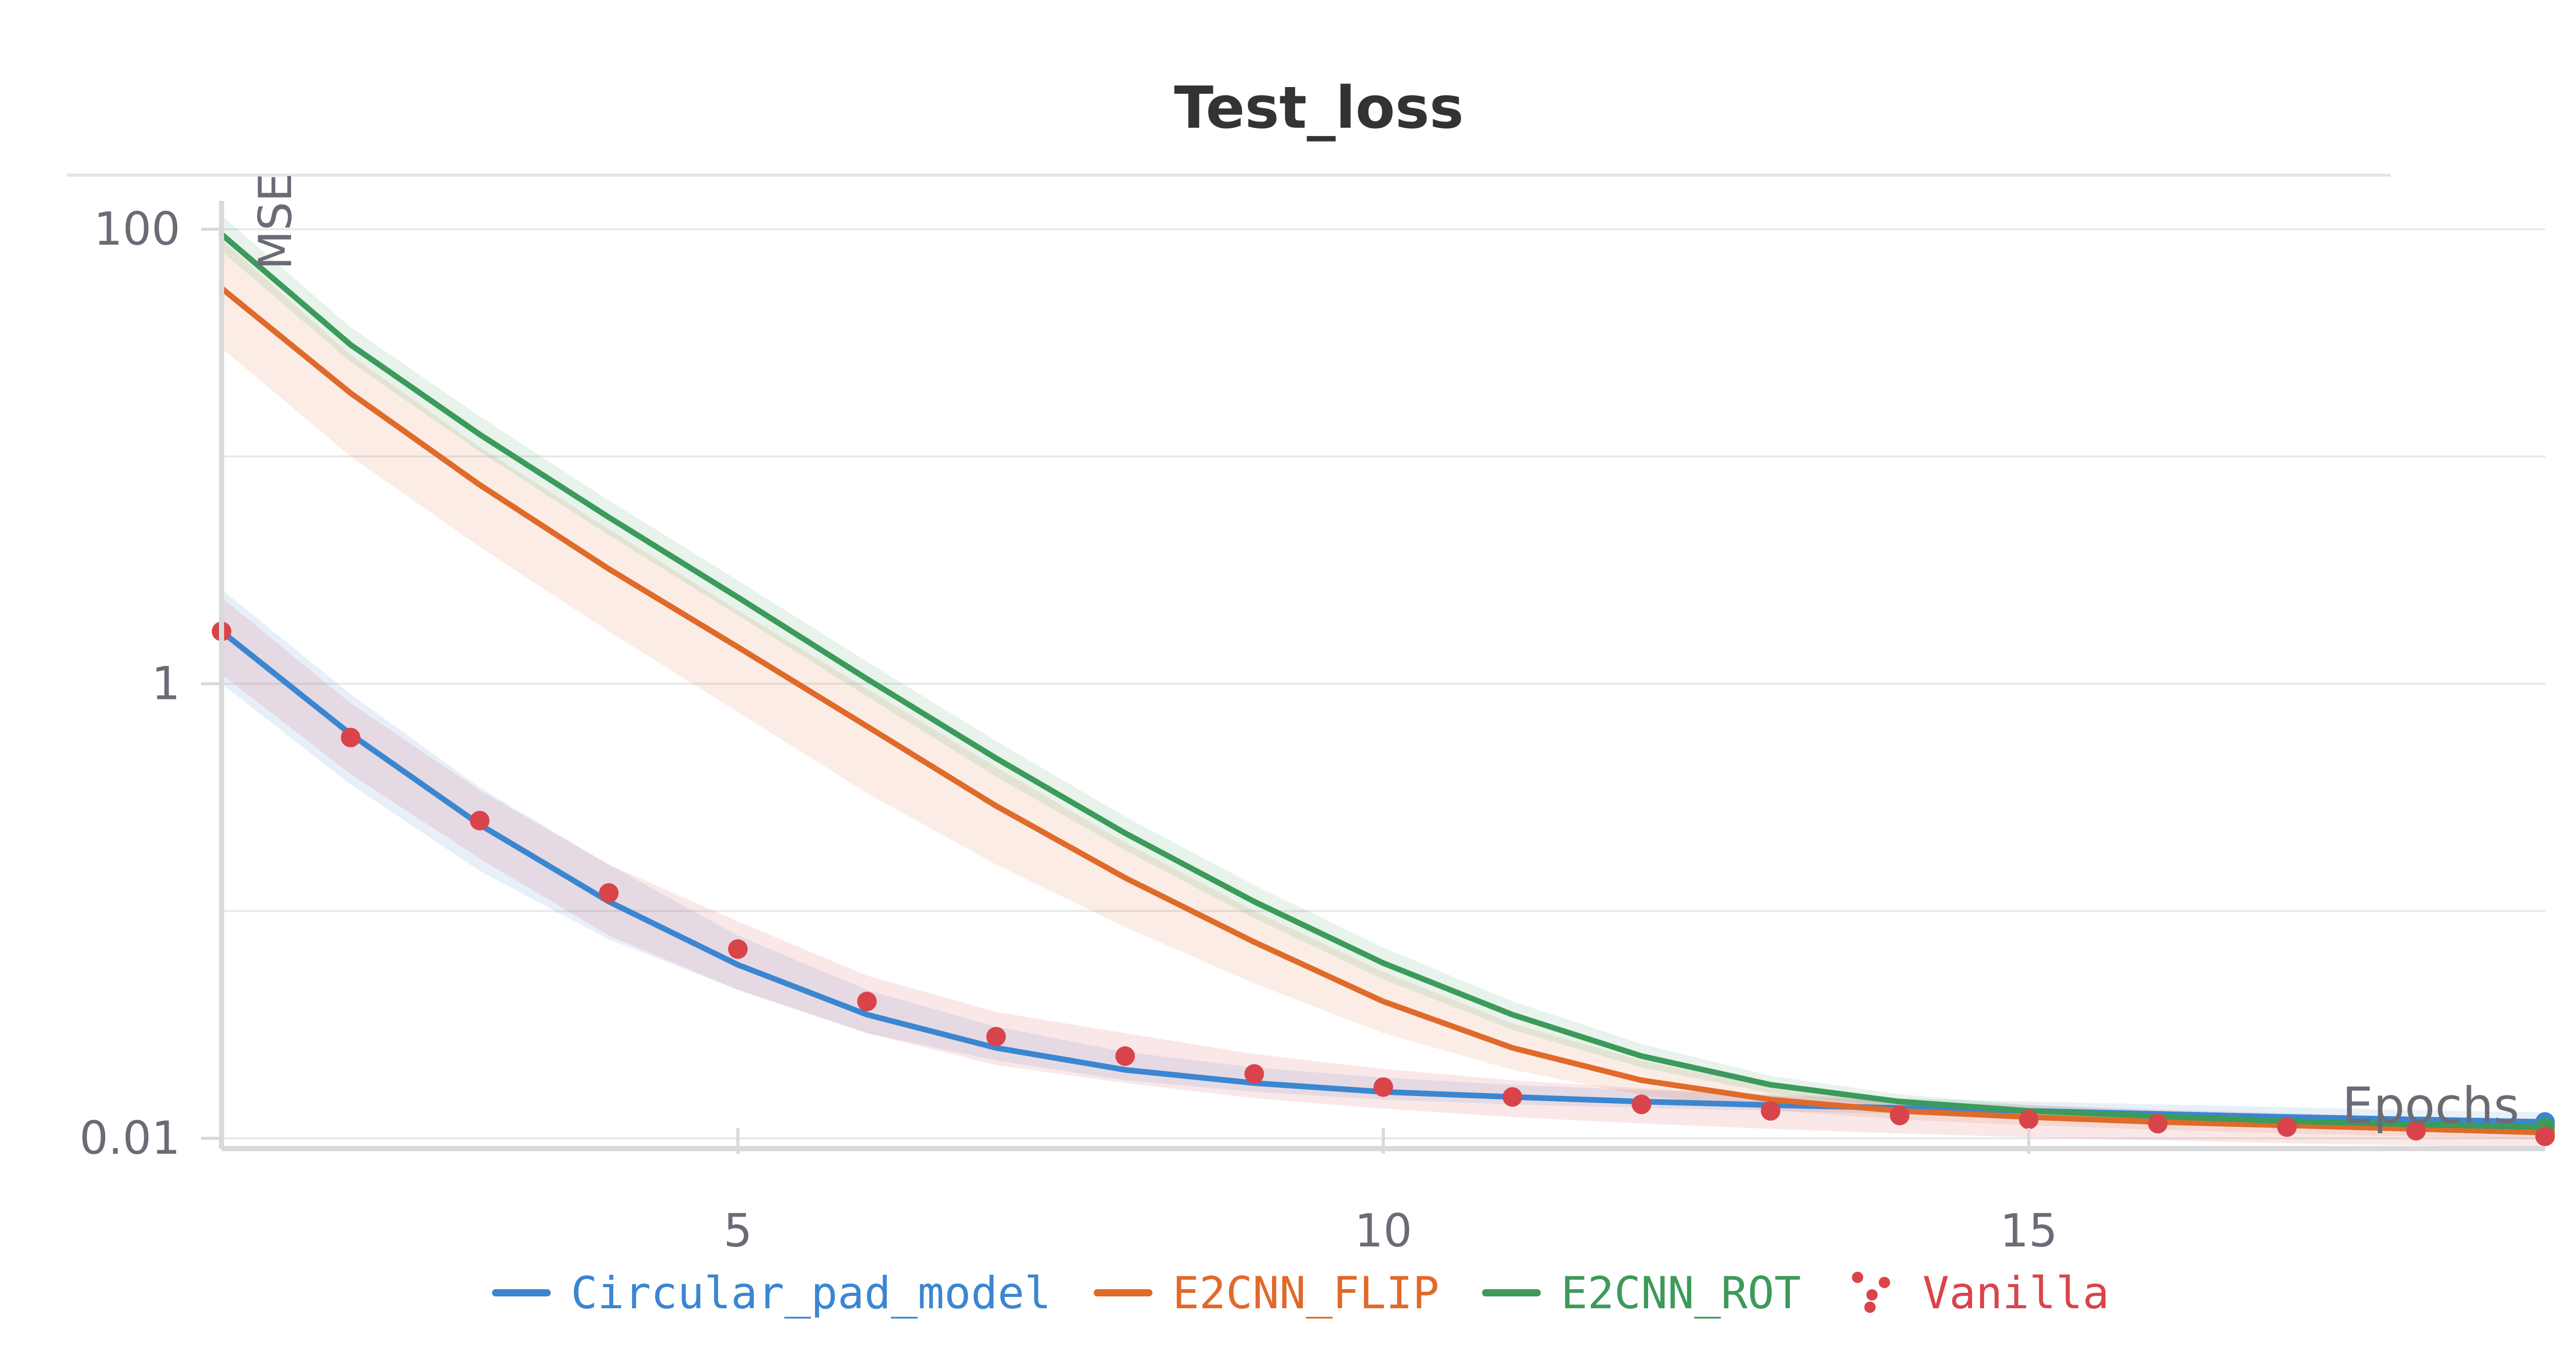 This screenshot has height=1368, width=2576. I want to click on legend-item-vanilla: Vanilla, so click(1980, 1293).